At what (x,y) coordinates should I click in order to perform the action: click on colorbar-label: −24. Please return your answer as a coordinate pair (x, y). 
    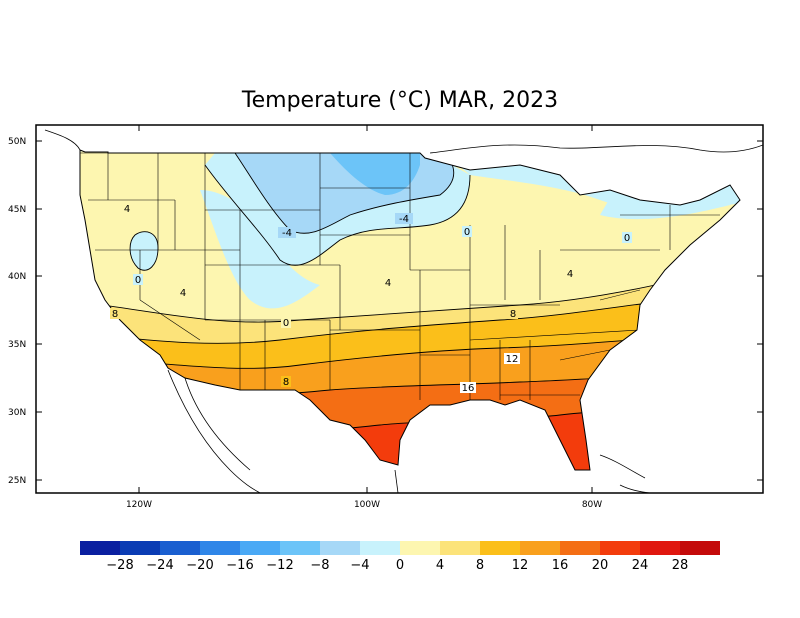
    Looking at the image, I should click on (159, 565).